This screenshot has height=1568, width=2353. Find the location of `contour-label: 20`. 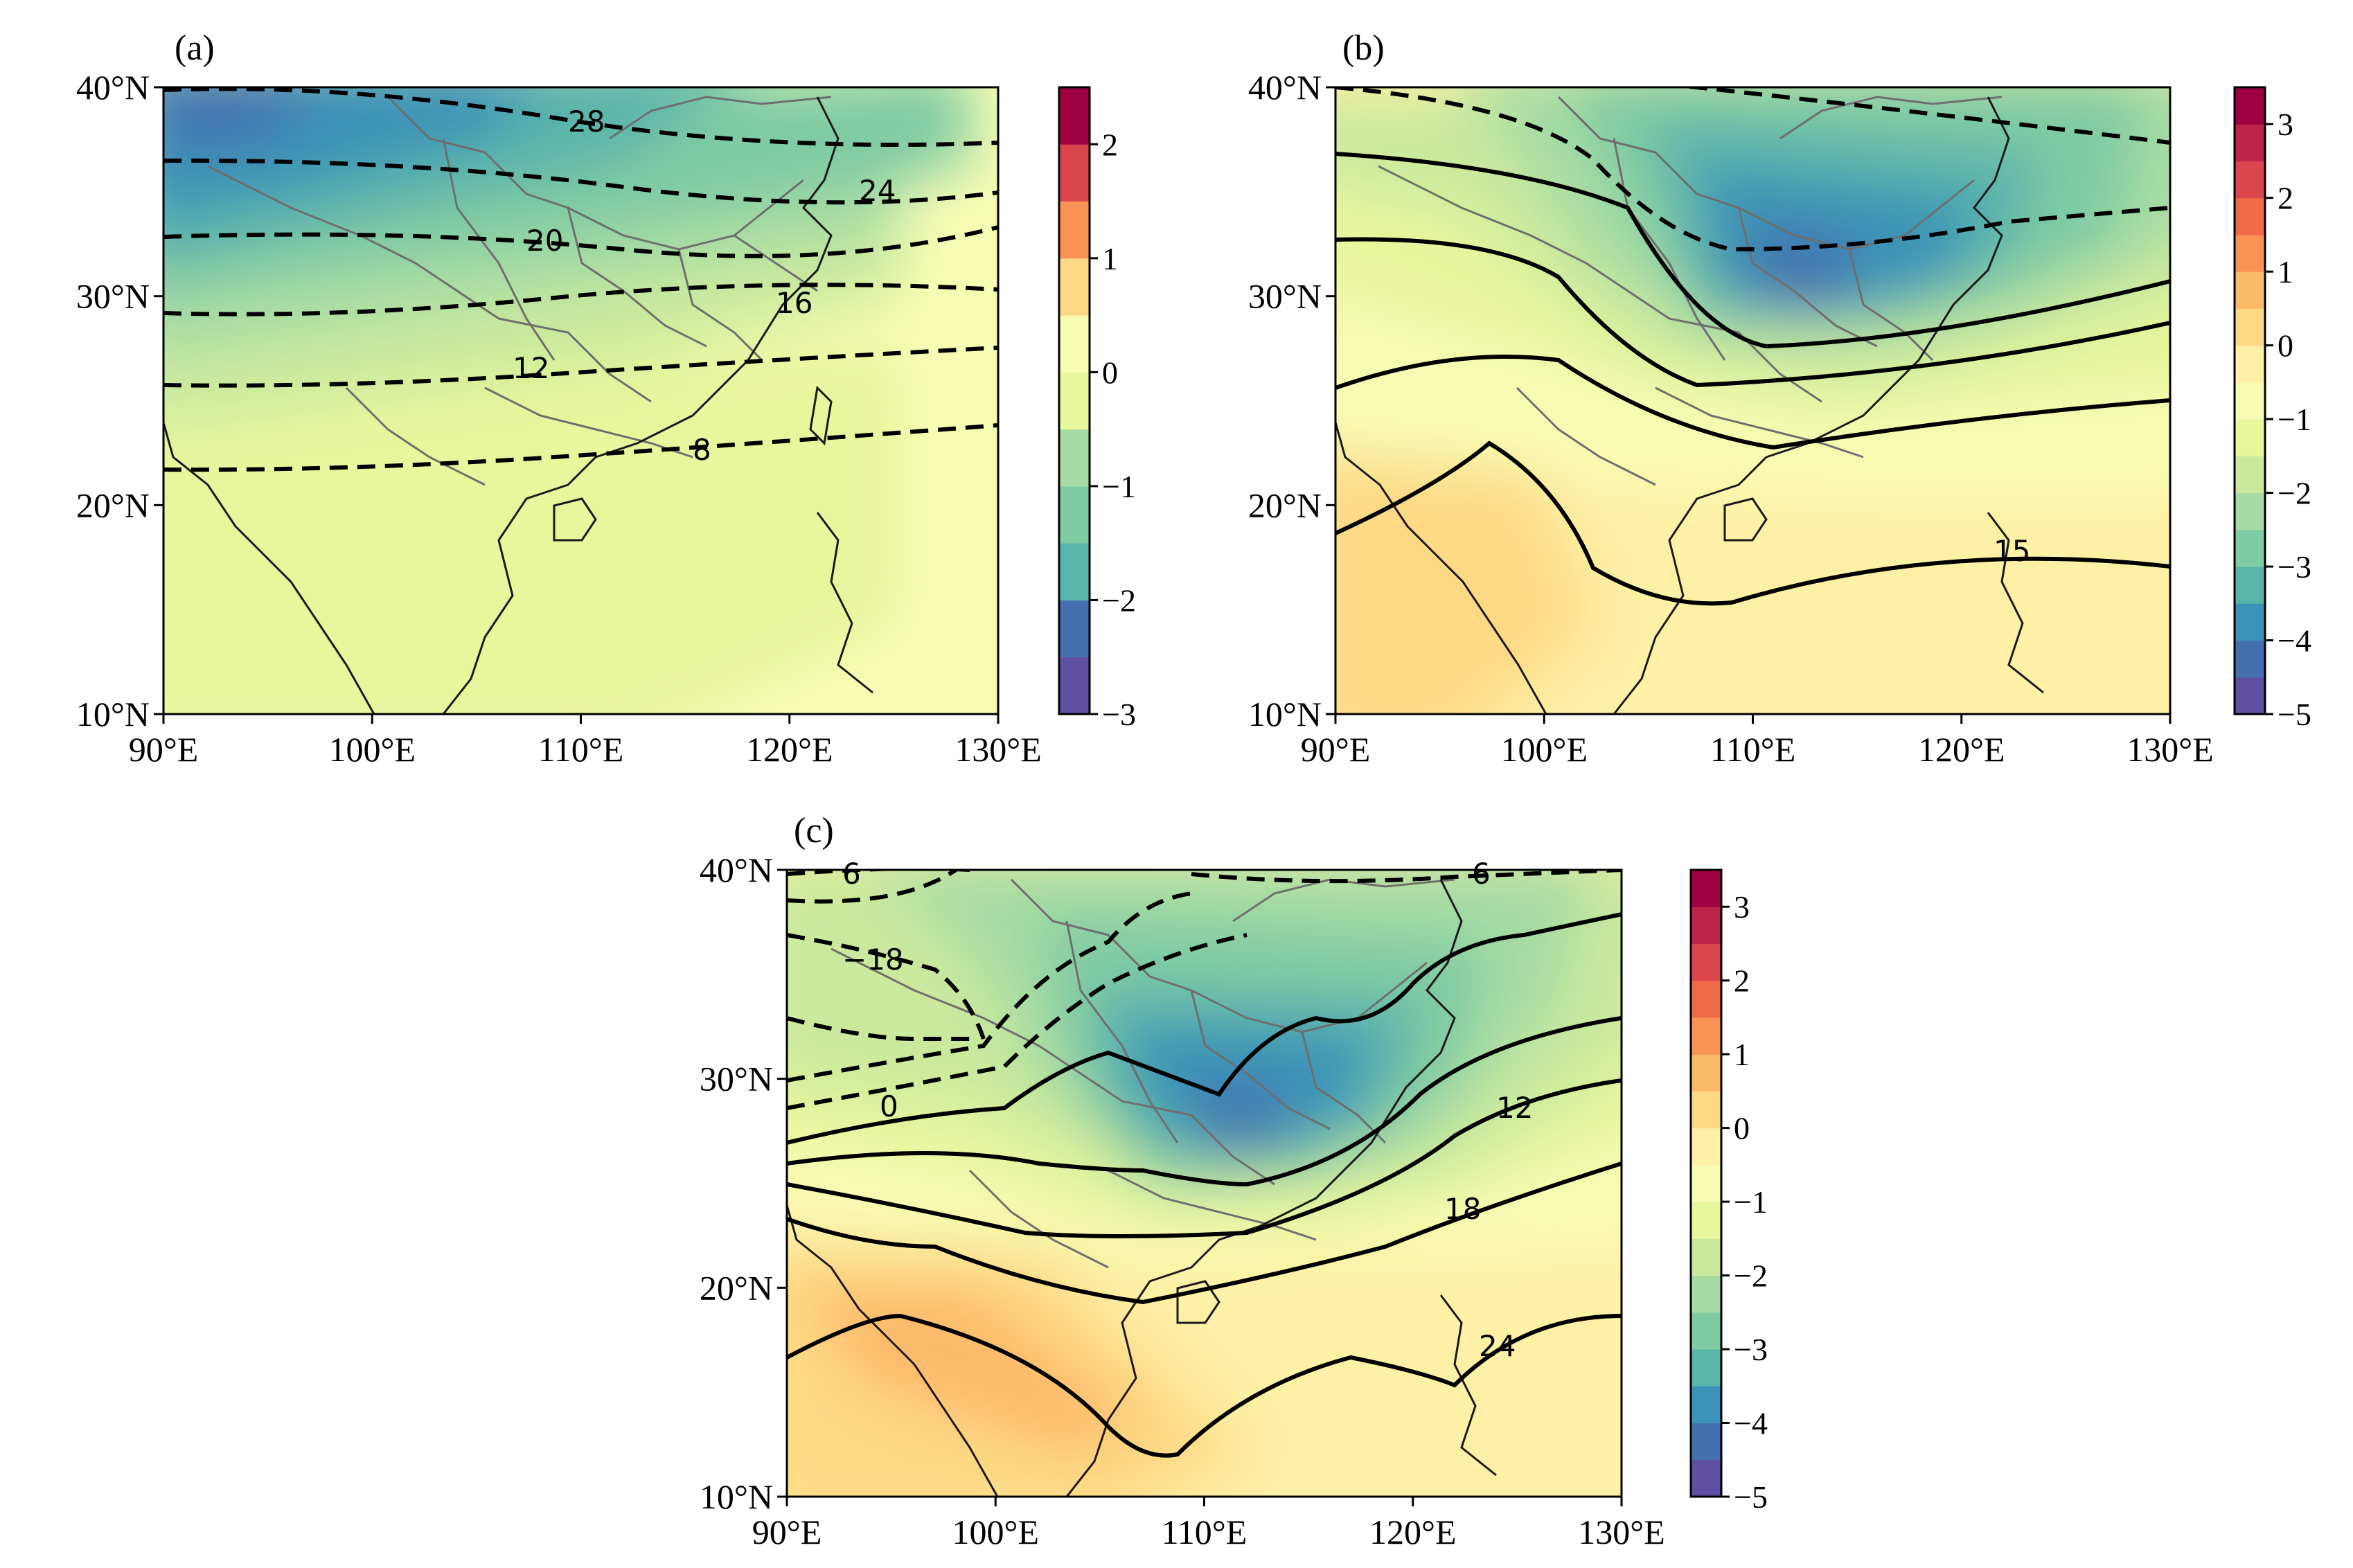

contour-label: 20 is located at coordinates (544, 241).